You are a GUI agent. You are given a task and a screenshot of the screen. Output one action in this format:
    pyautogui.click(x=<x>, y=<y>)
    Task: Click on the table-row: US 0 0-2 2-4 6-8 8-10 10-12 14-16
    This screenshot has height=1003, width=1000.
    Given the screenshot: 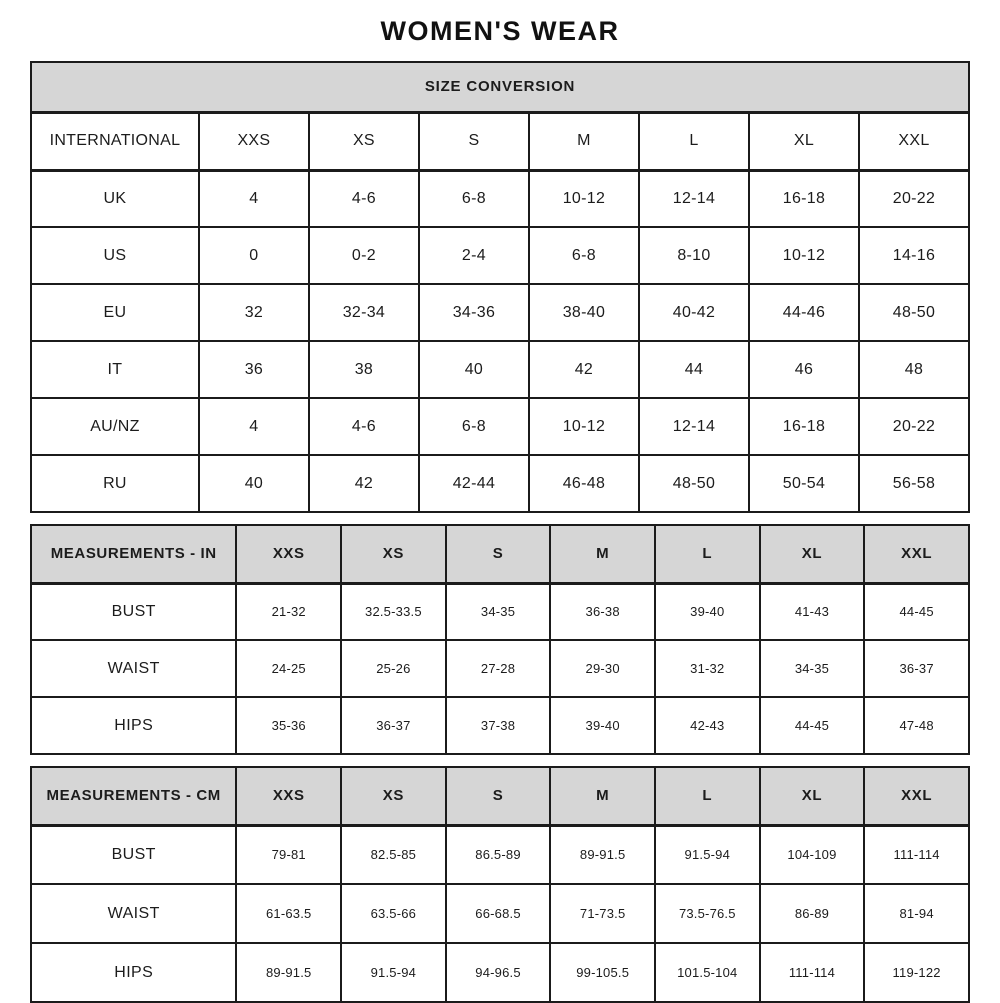 What is the action you would take?
    pyautogui.click(x=500, y=255)
    